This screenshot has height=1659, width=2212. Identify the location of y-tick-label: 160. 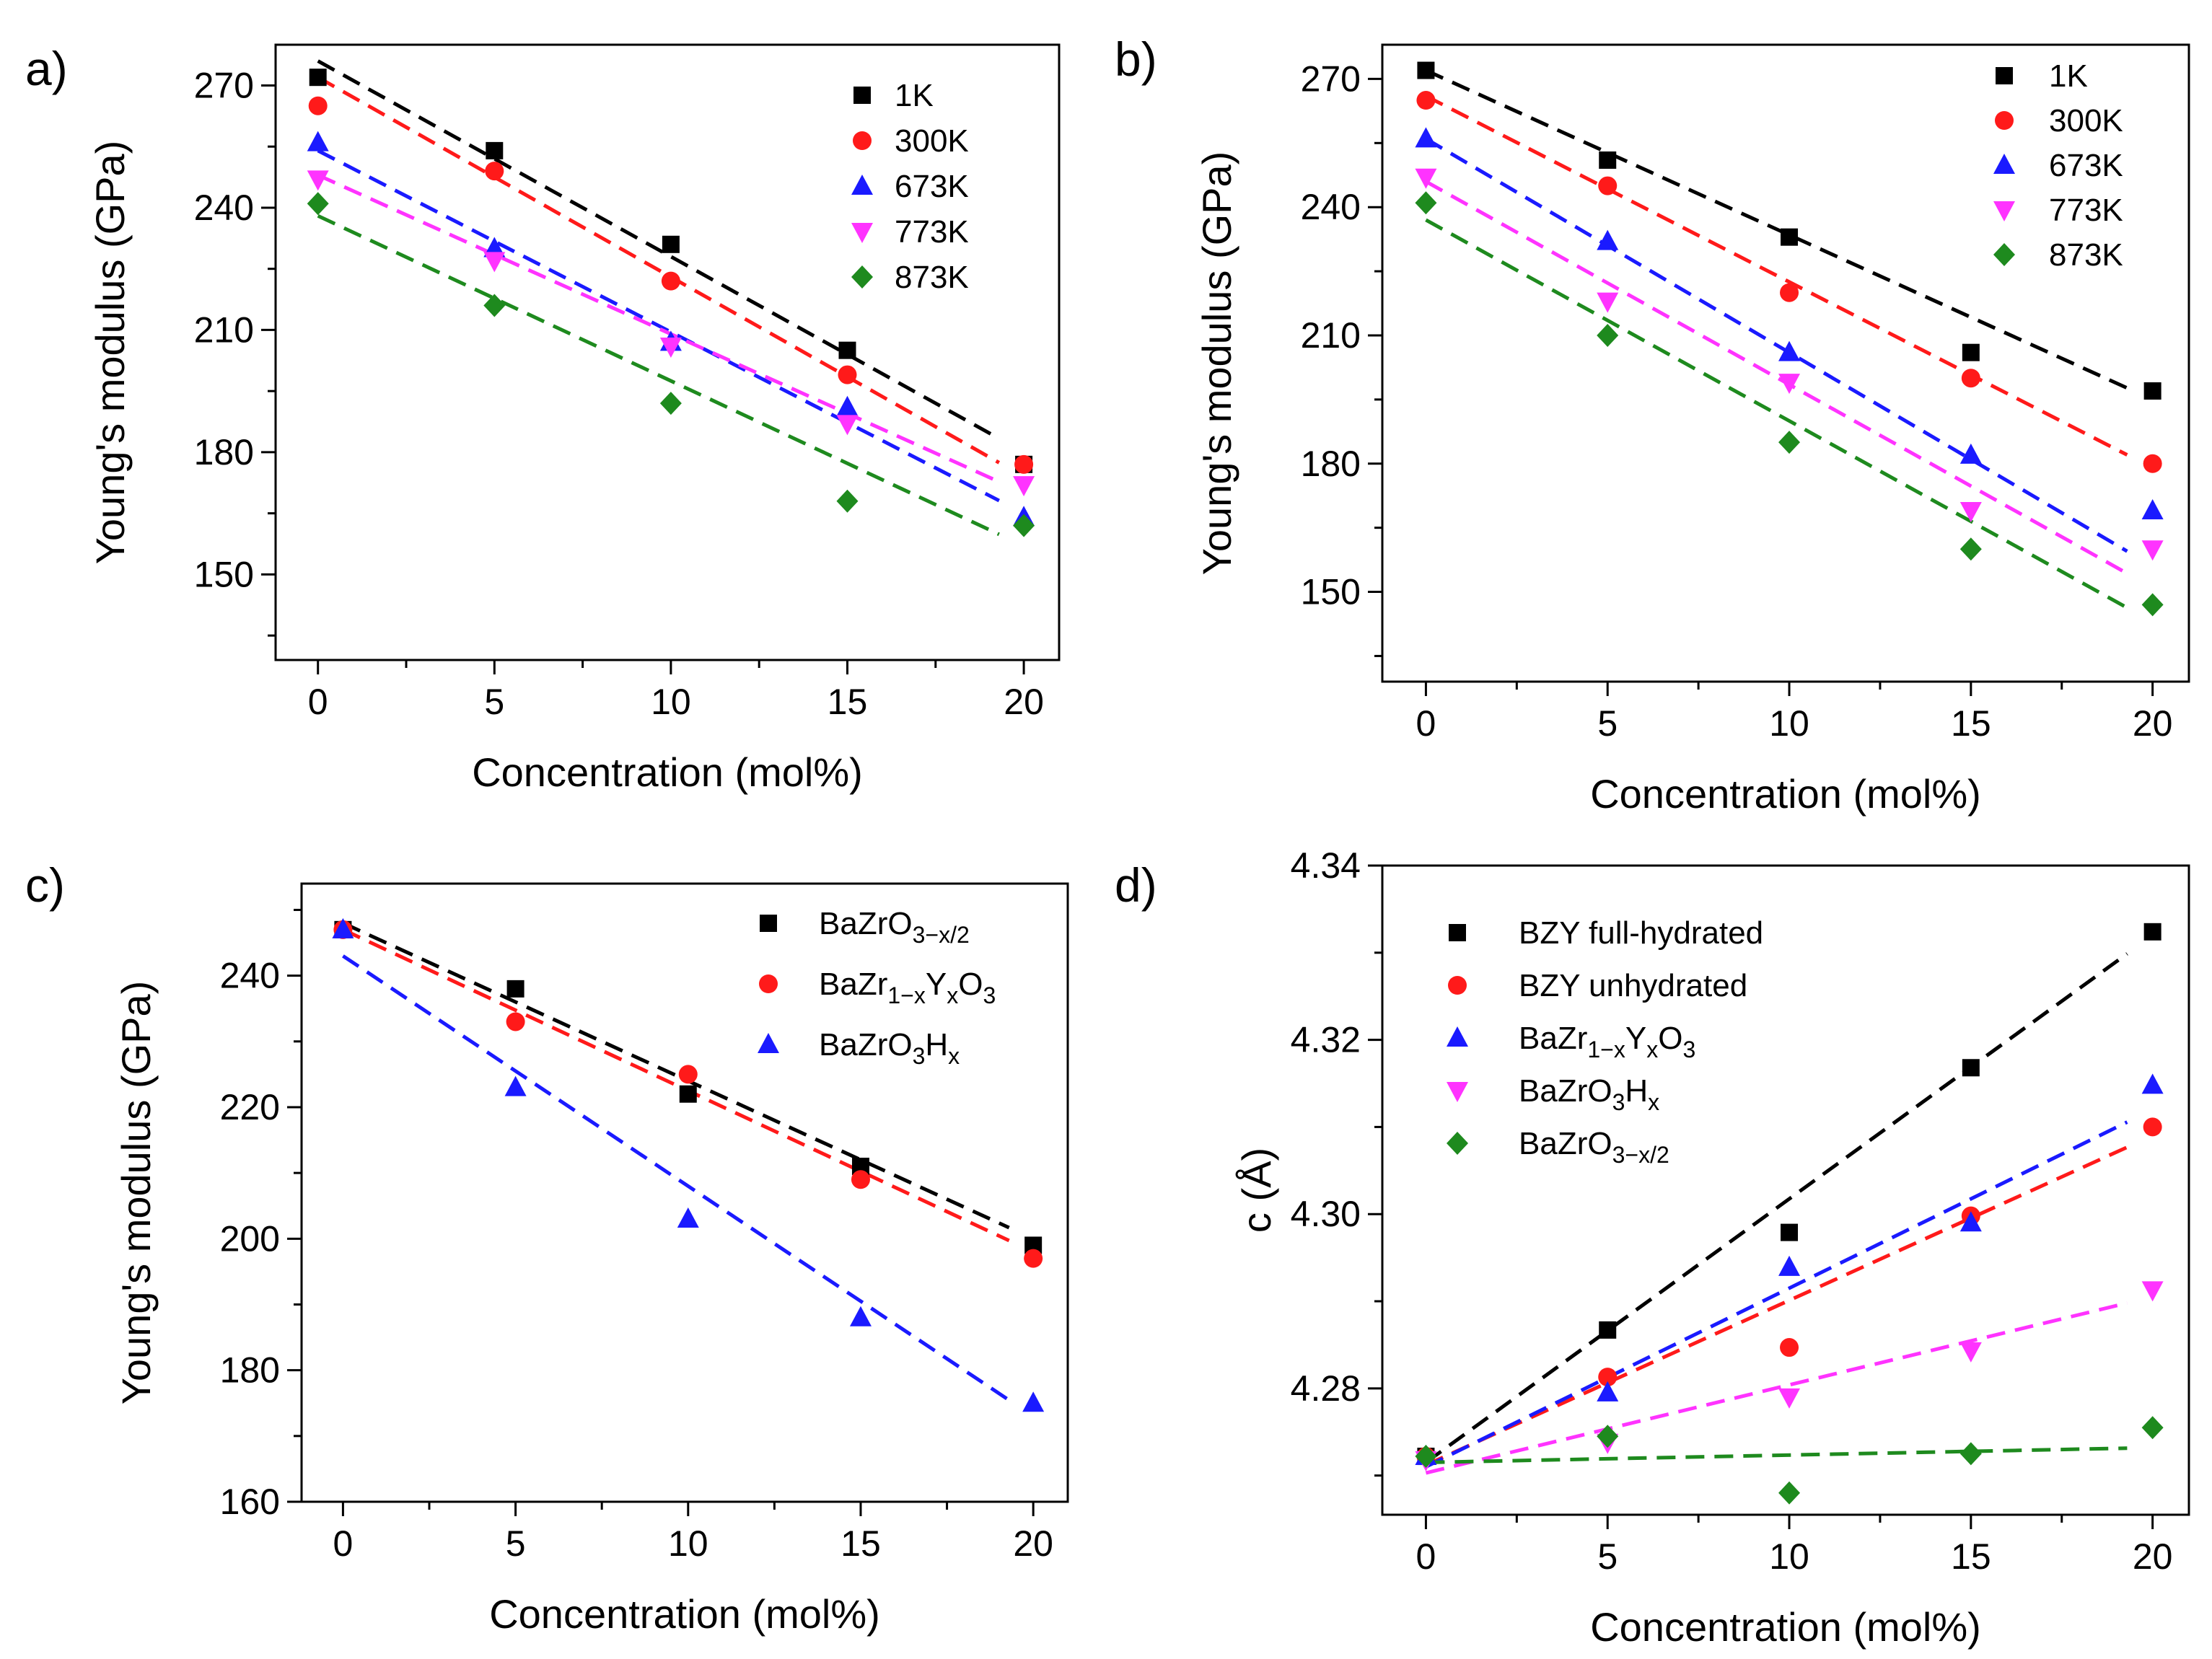
(250, 1502).